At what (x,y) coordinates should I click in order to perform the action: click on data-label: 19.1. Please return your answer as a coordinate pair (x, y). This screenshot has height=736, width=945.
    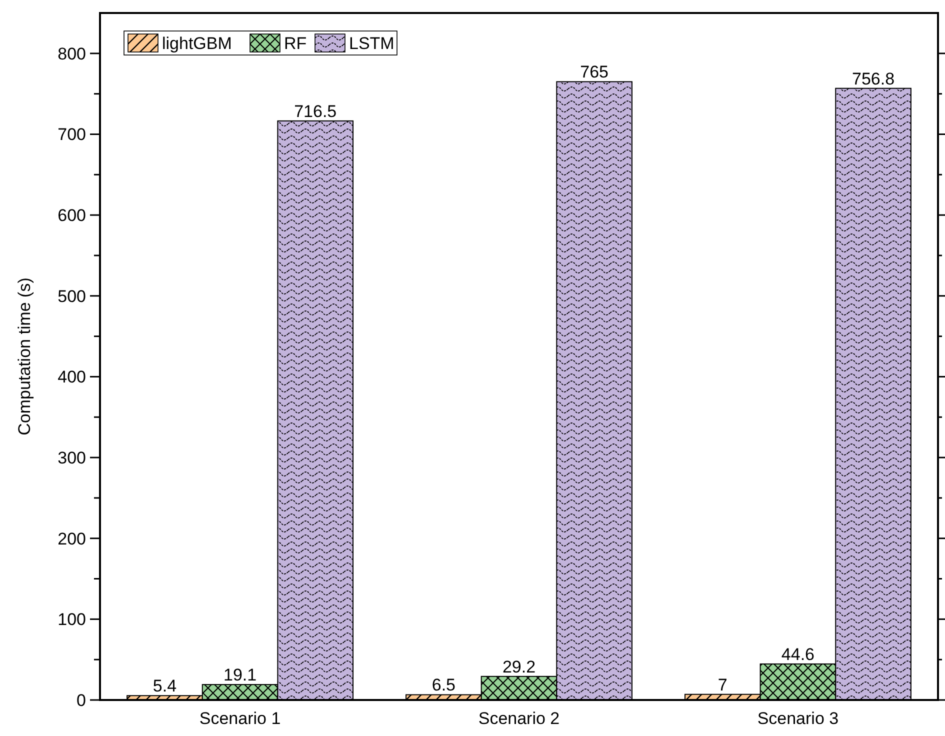
    Looking at the image, I should click on (240, 675).